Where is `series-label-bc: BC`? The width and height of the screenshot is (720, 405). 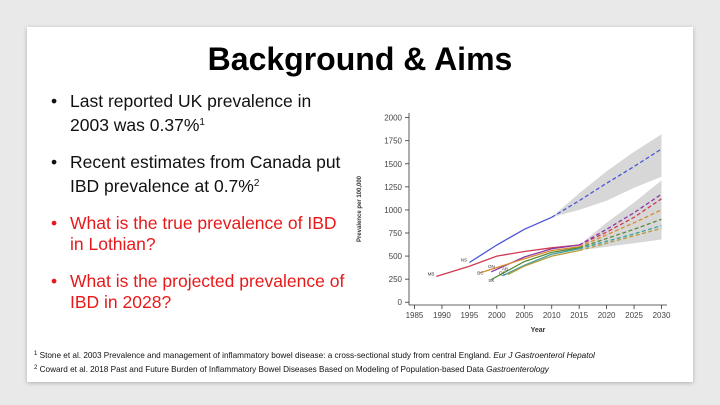 series-label-bc: BC is located at coordinates (480, 273).